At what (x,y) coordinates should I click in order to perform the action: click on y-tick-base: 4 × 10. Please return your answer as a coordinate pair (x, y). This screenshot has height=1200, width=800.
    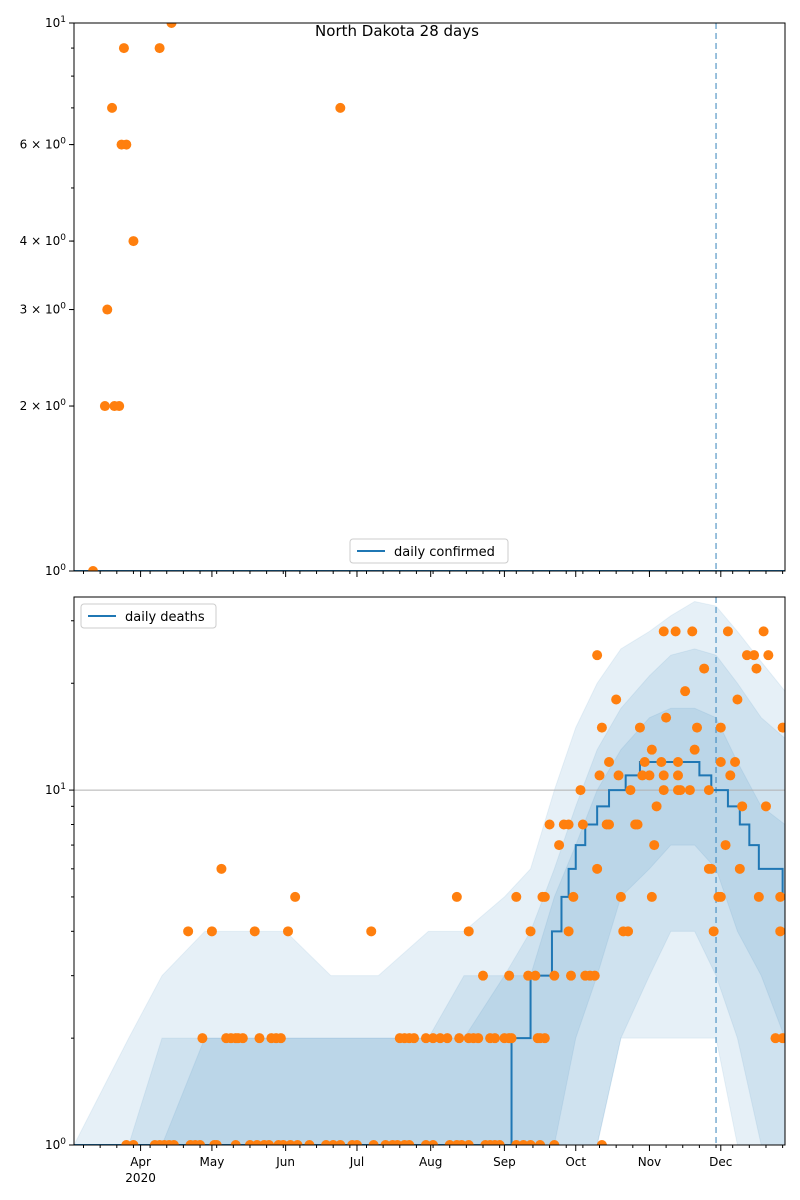
    Looking at the image, I should click on (40, 241).